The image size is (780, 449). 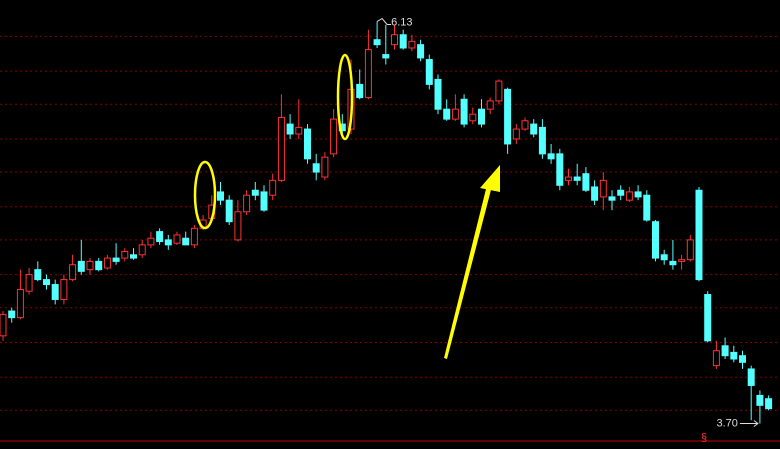 What do you see at coordinates (468, 272) in the screenshot?
I see `arrow-shaft` at bounding box center [468, 272].